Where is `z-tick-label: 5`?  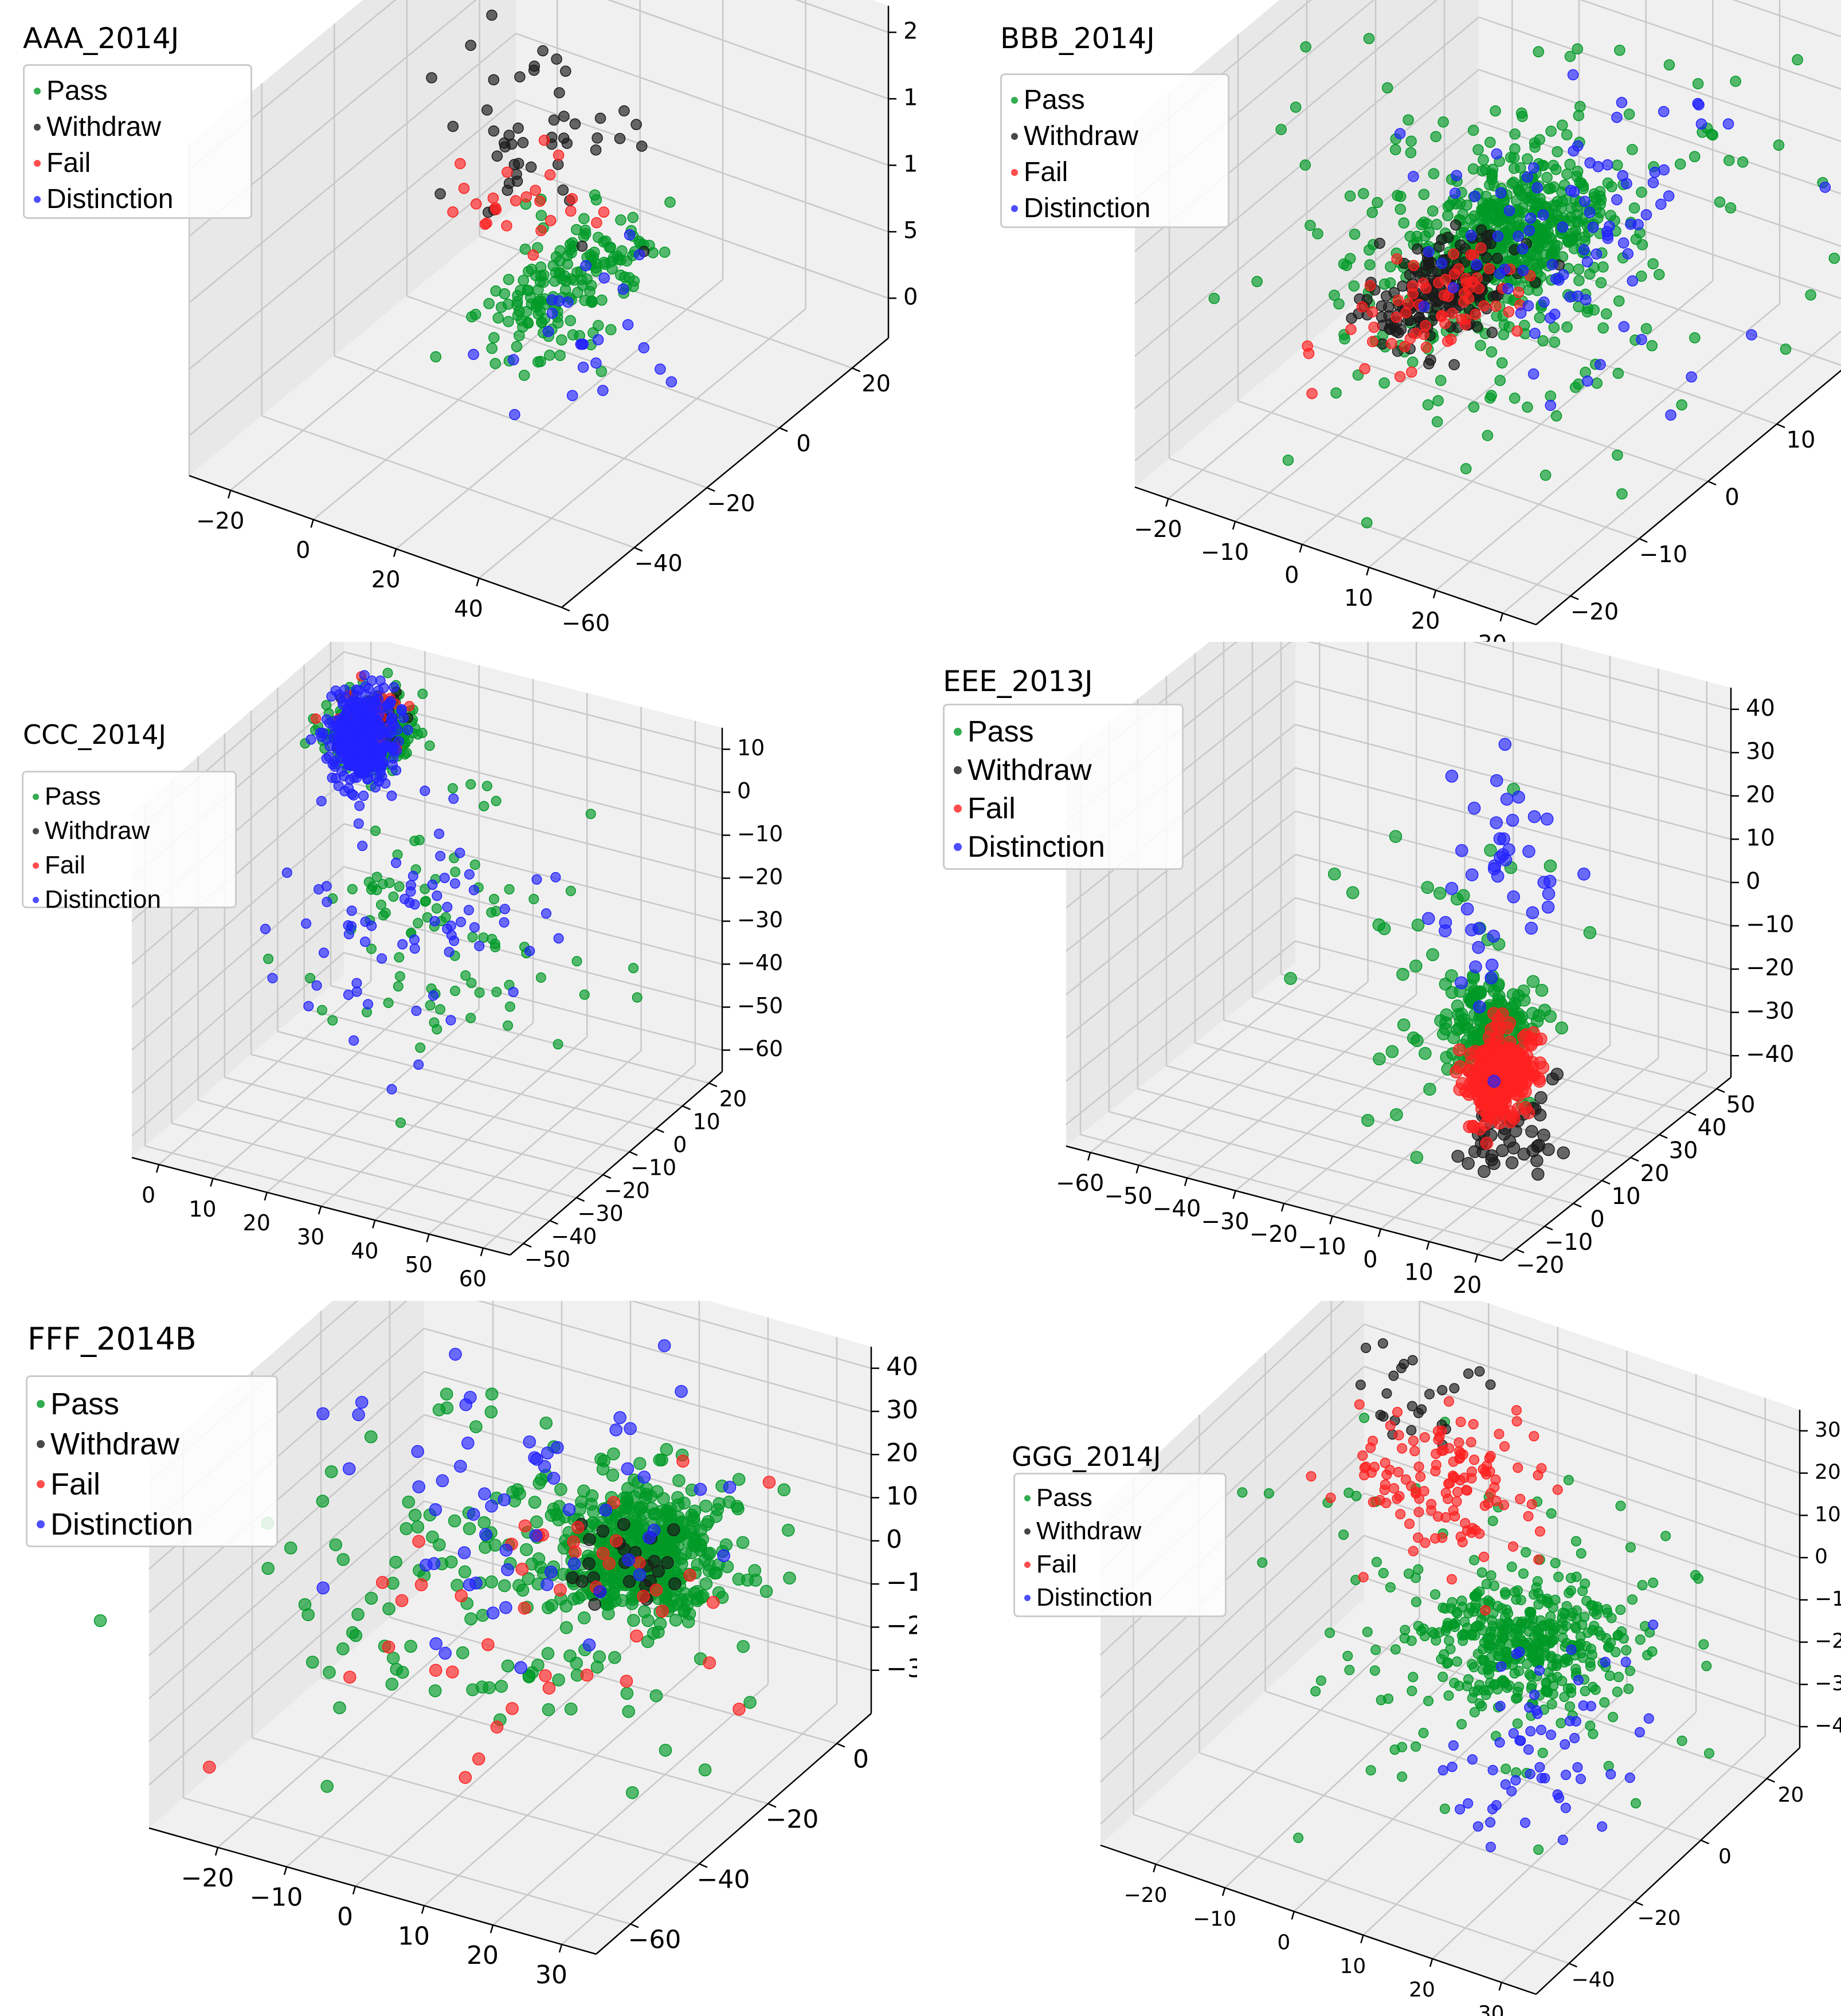
z-tick-label: 5 is located at coordinates (910, 230).